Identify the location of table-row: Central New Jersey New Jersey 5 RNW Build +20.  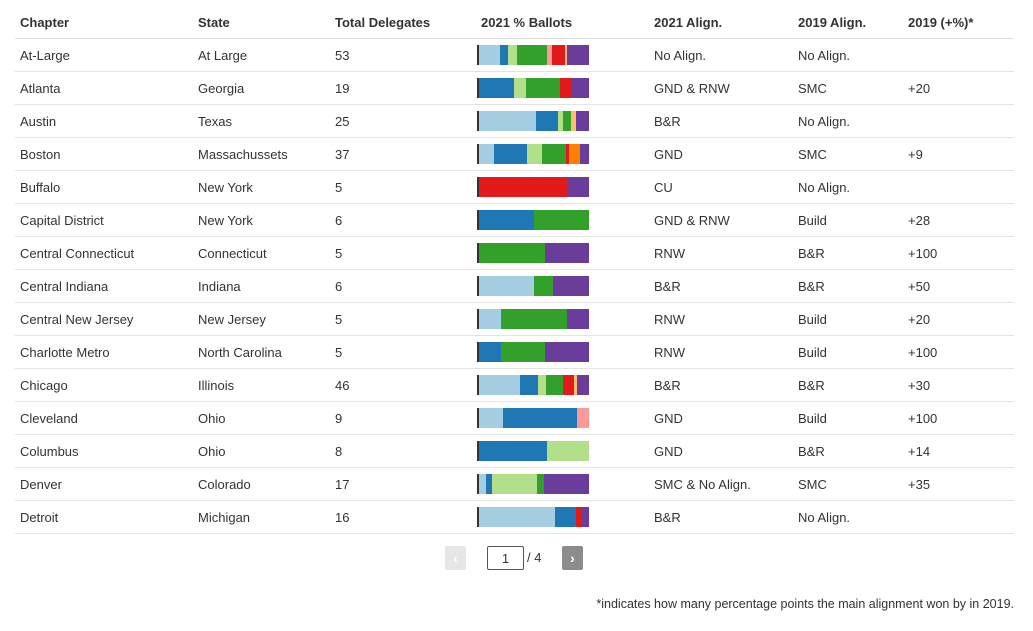
(514, 319).